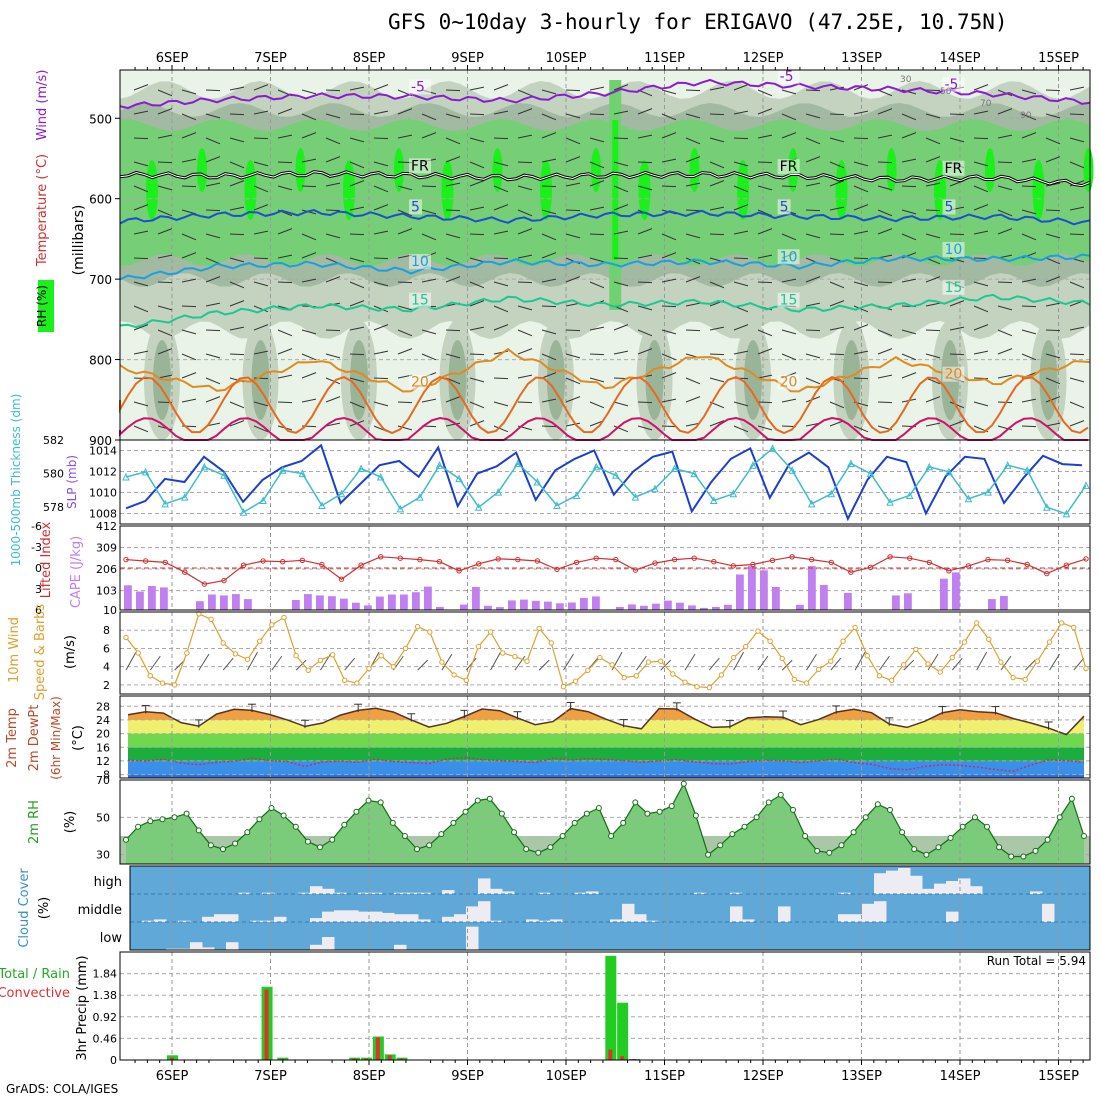 The width and height of the screenshot is (1100, 1100). Describe the element at coordinates (891, 170) in the screenshot. I see `rh-core` at that location.